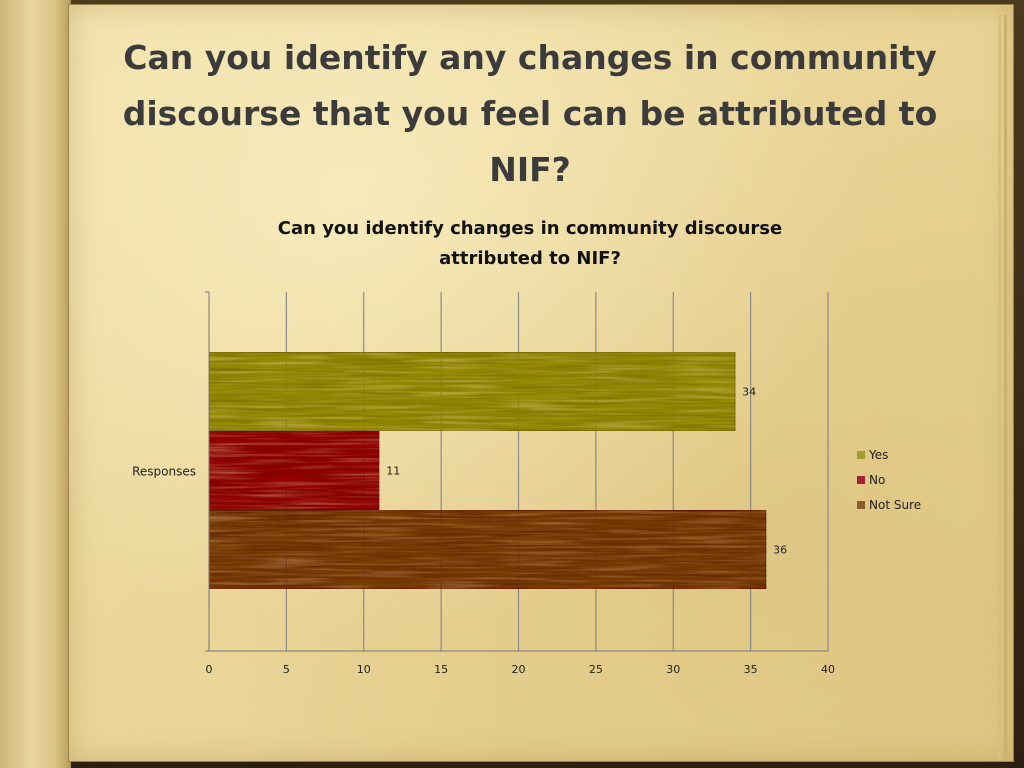 Image resolution: width=1024 pixels, height=768 pixels. What do you see at coordinates (294, 470) in the screenshot?
I see `bar-no` at bounding box center [294, 470].